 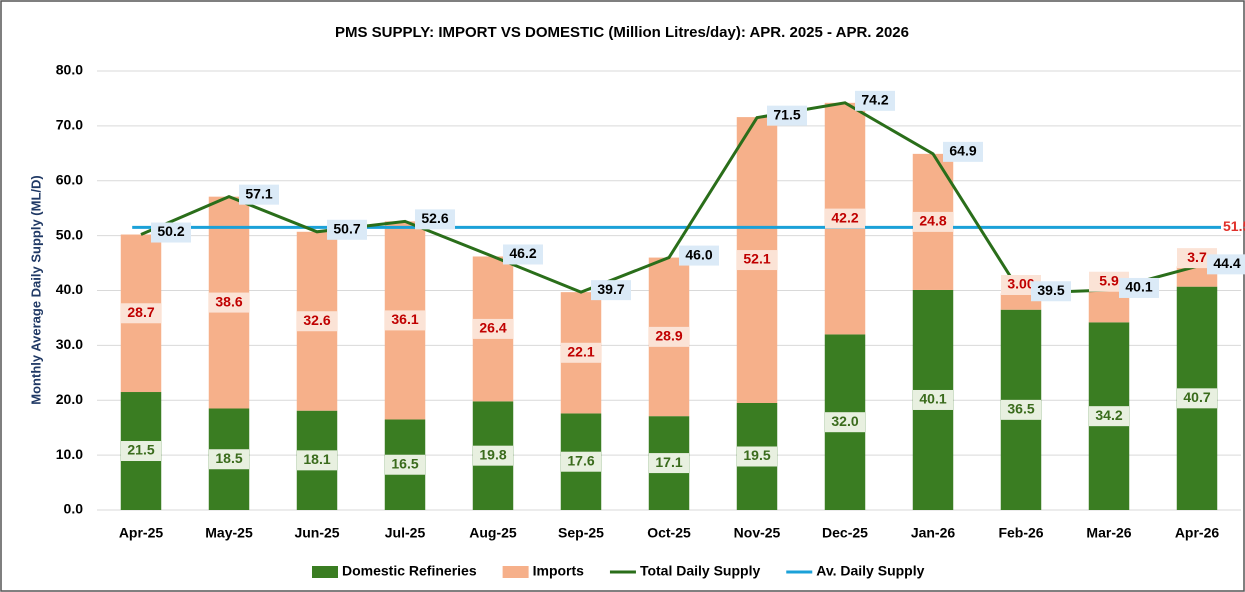 I want to click on total-label-group: 46.2, so click(x=523, y=254).